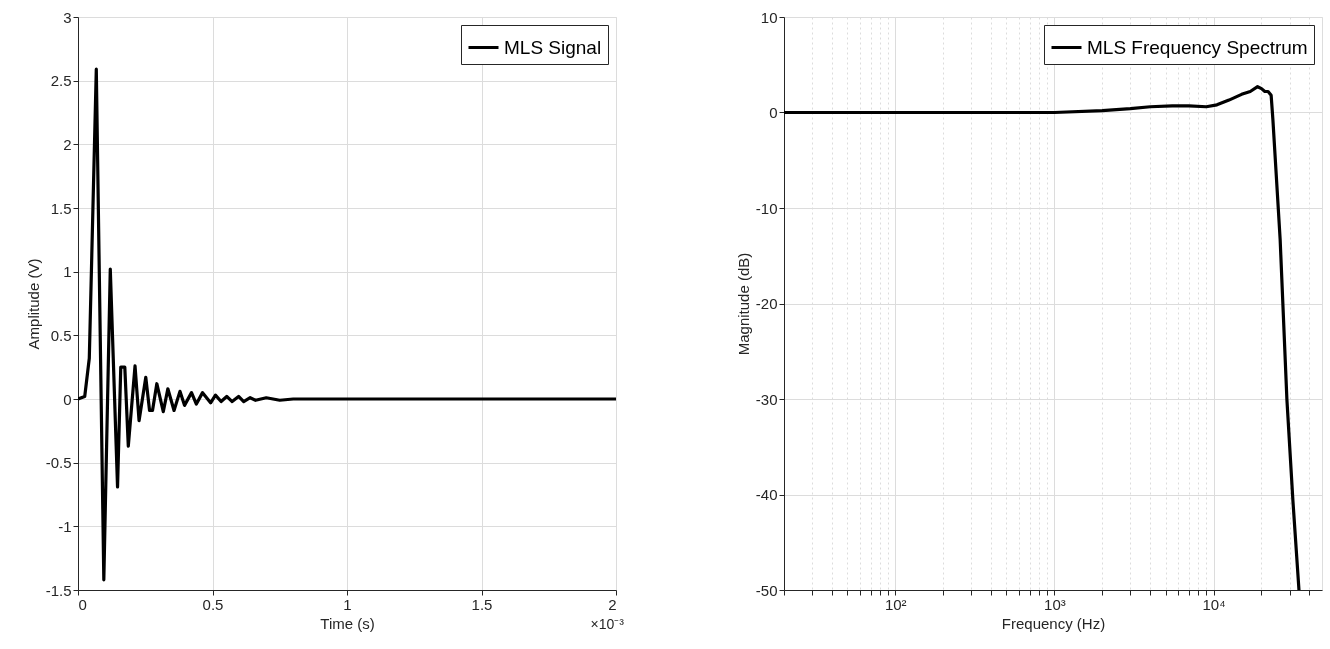 This screenshot has width=1330, height=649. I want to click on legend-label: MLS Signal, so click(553, 47).